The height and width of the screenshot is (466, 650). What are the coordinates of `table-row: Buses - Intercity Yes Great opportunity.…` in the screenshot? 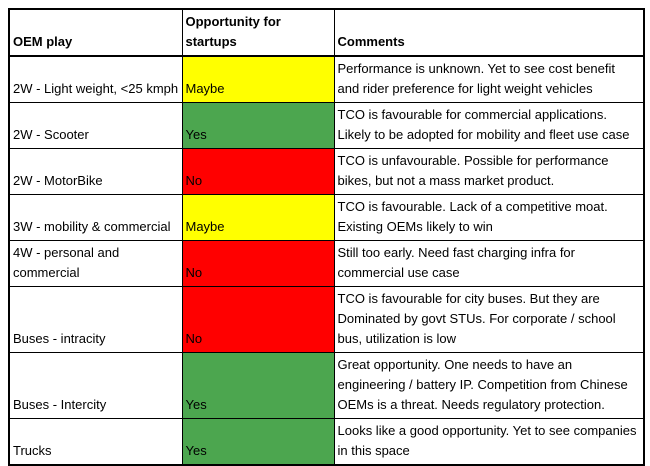 It's located at (326, 385).